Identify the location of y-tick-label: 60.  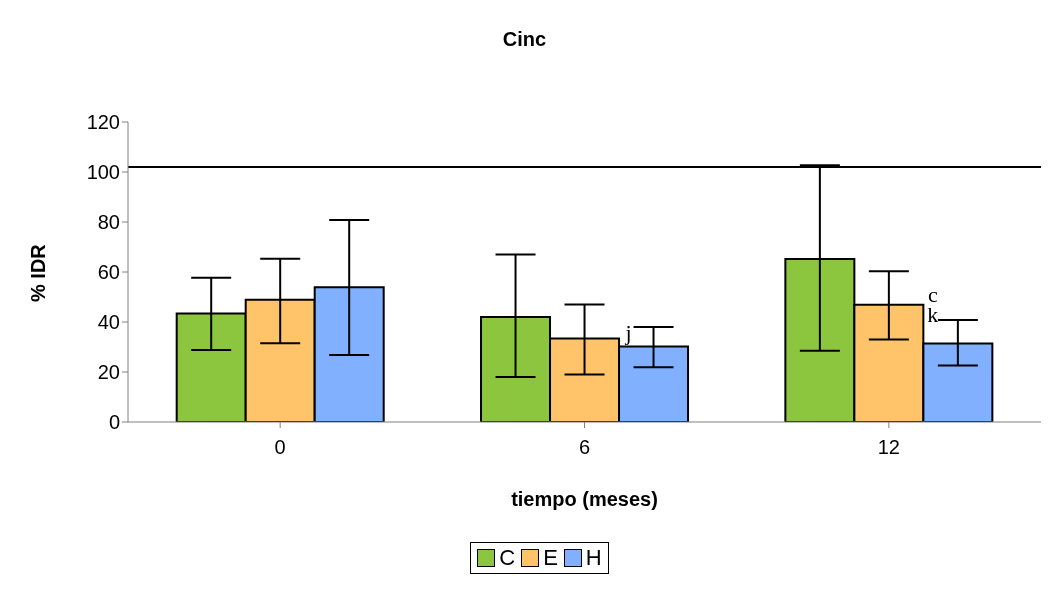
(108, 272).